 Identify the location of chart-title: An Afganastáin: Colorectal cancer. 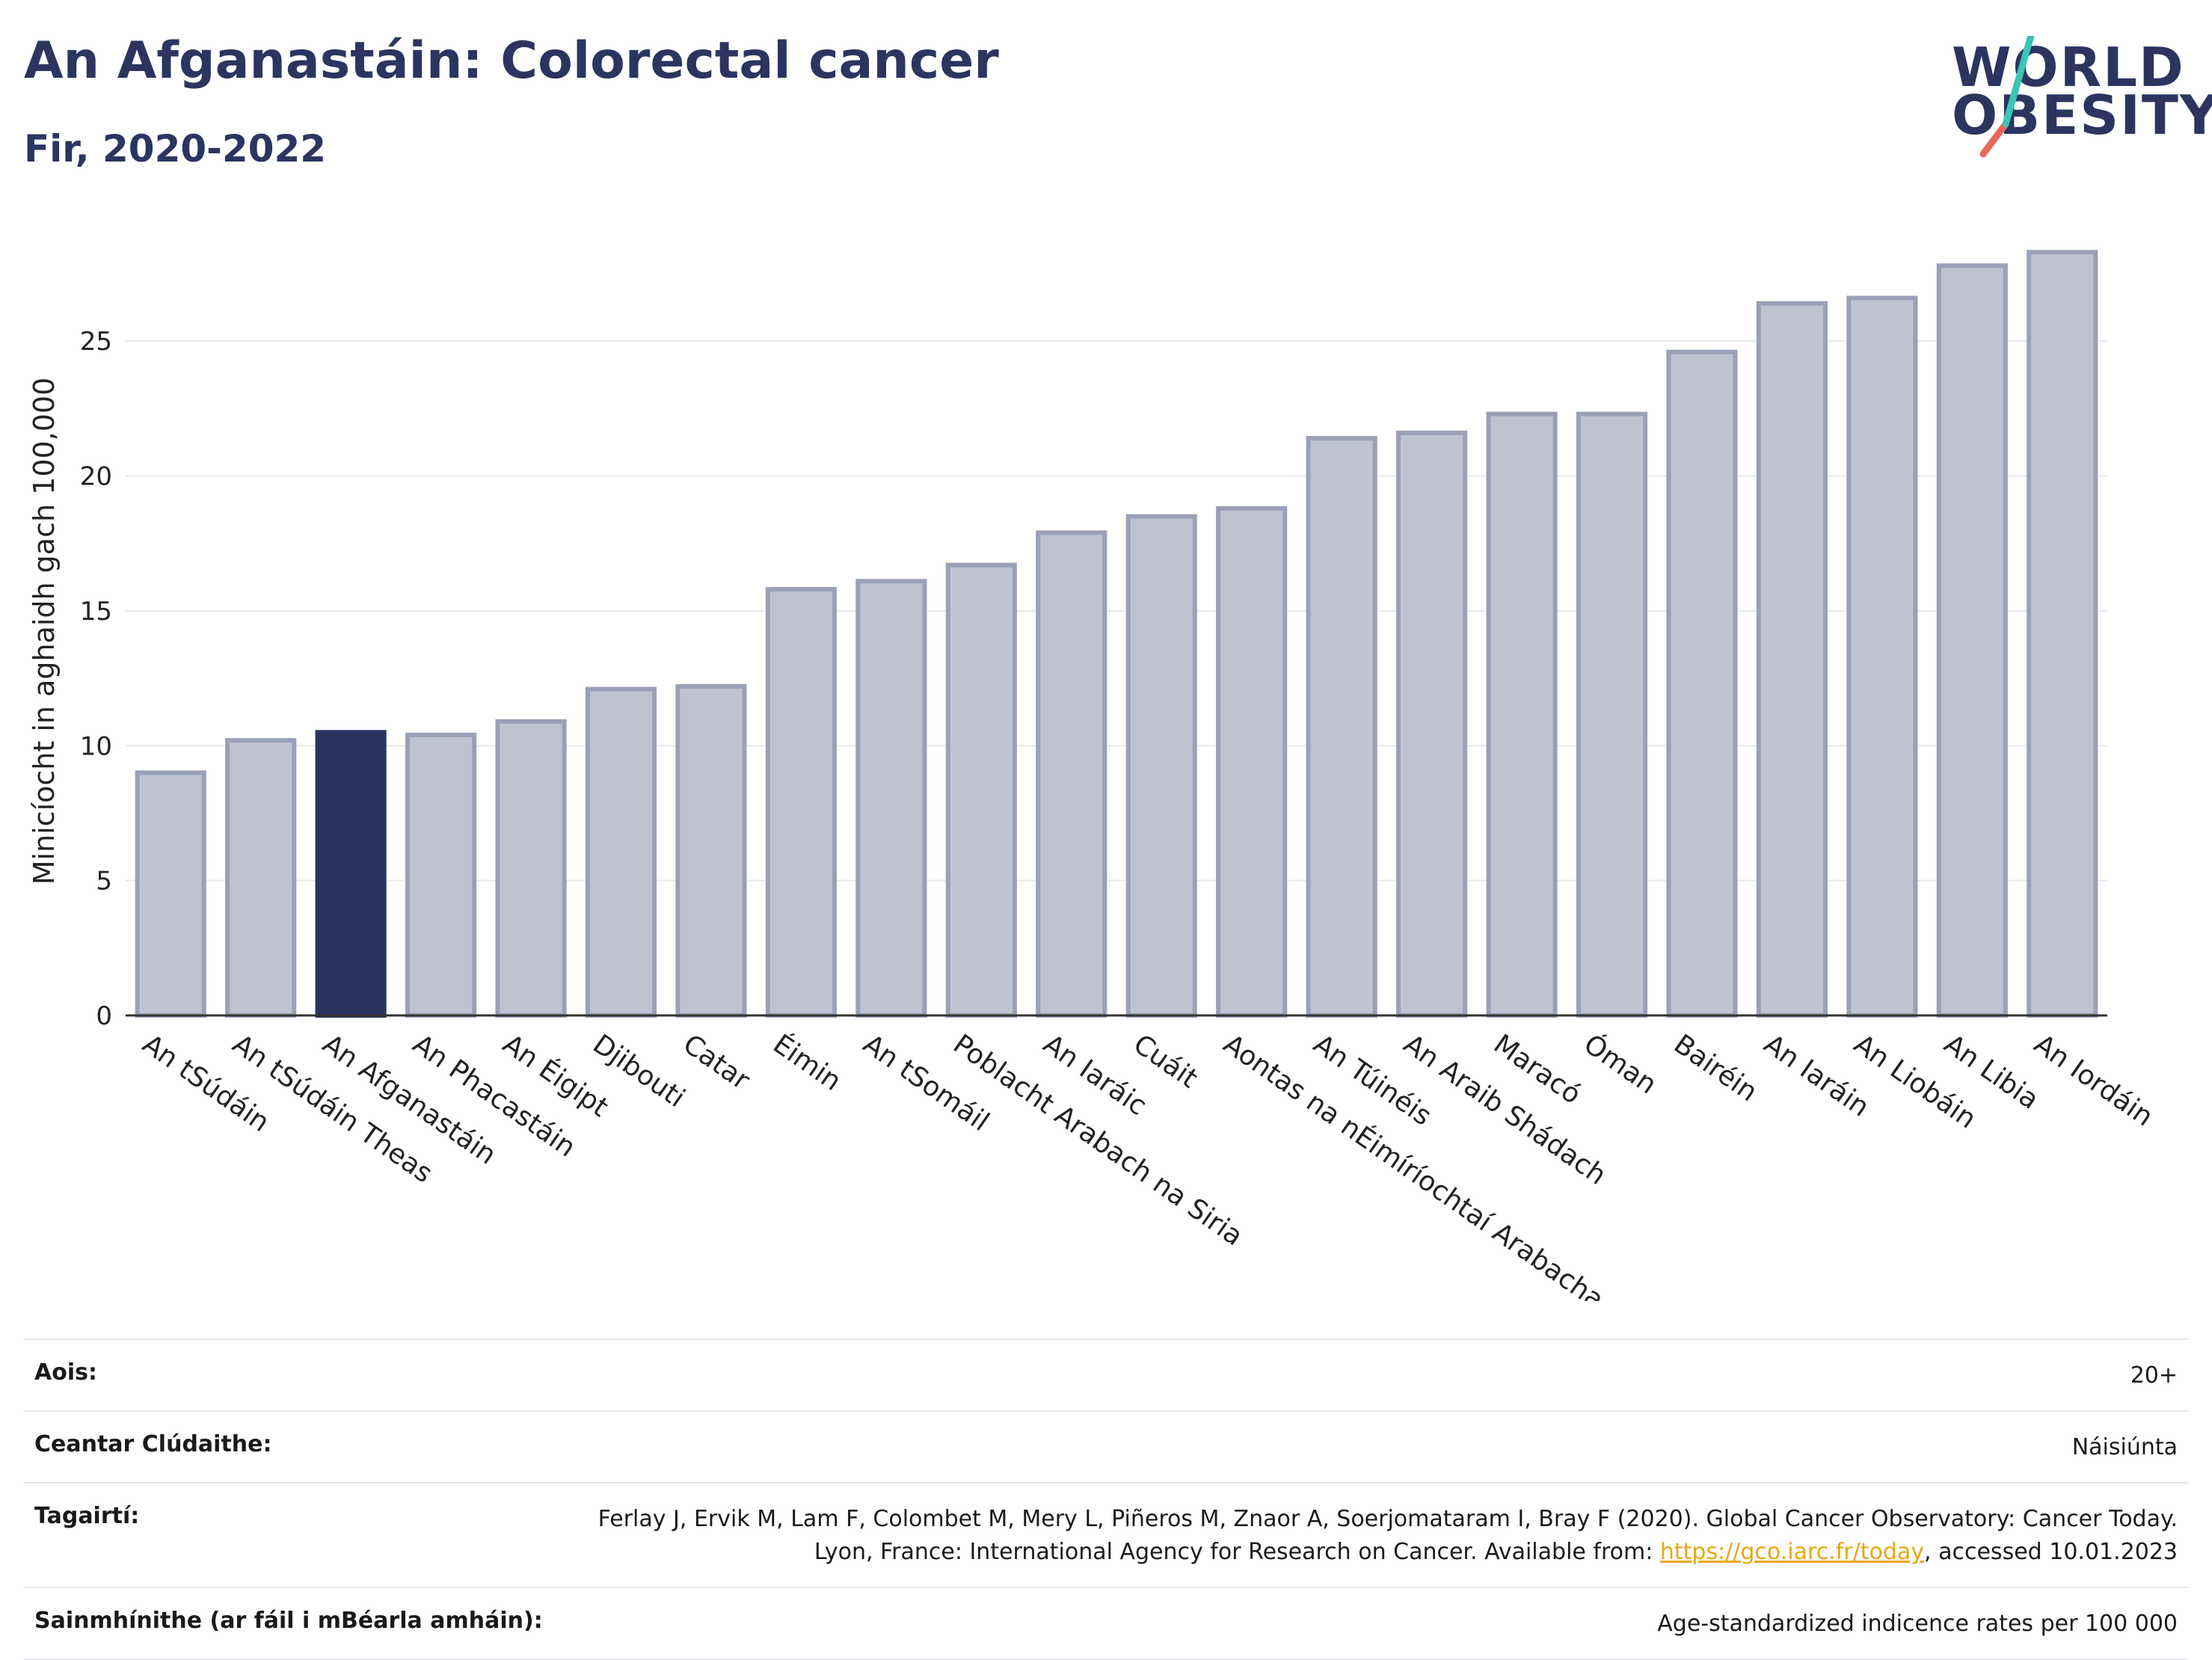
(511, 60).